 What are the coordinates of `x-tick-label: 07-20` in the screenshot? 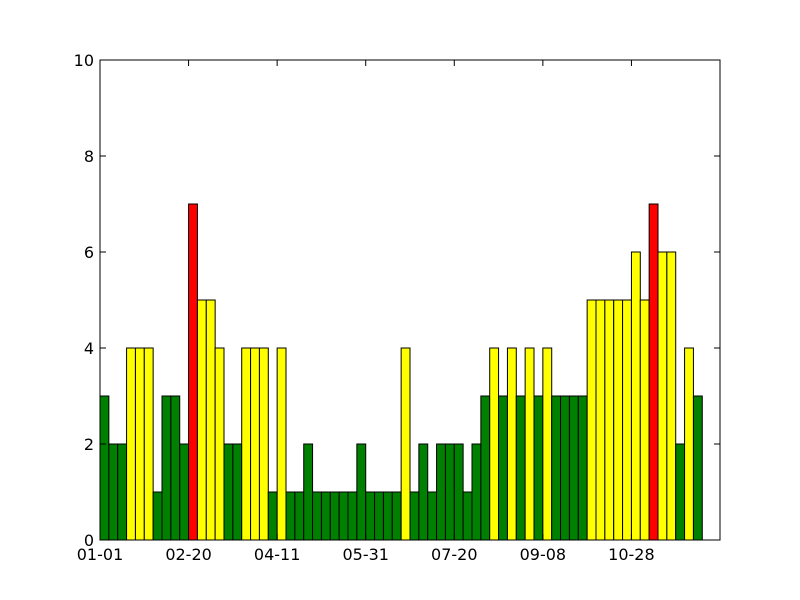 It's located at (454, 554).